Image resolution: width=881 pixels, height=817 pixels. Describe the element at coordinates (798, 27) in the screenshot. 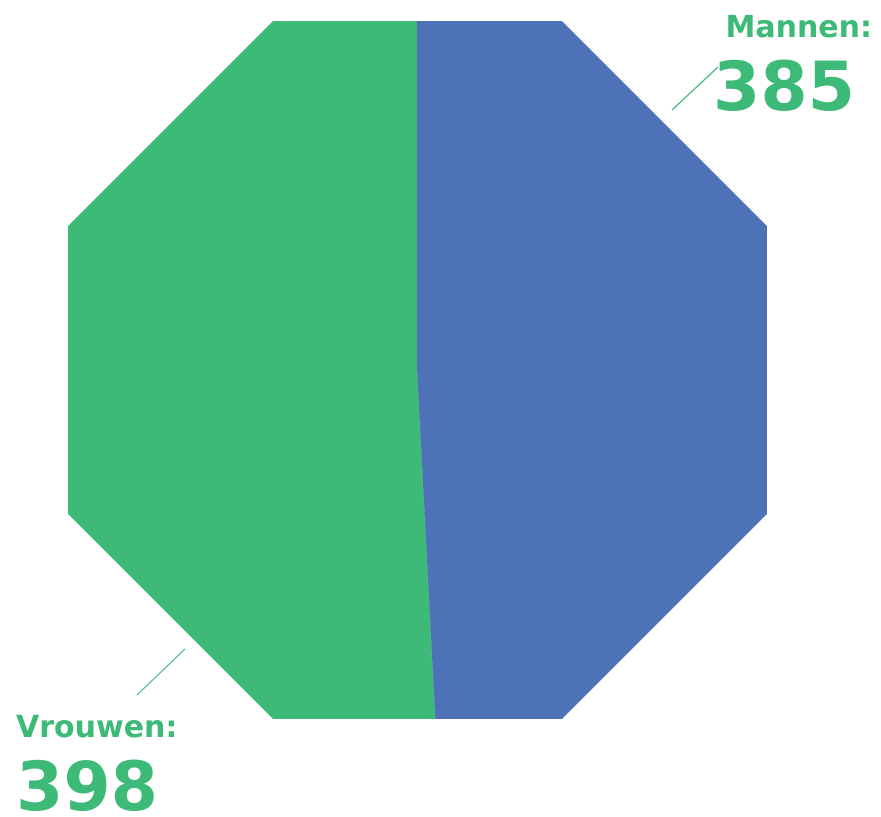

I see `label-mannen-name: Mannen:` at that location.